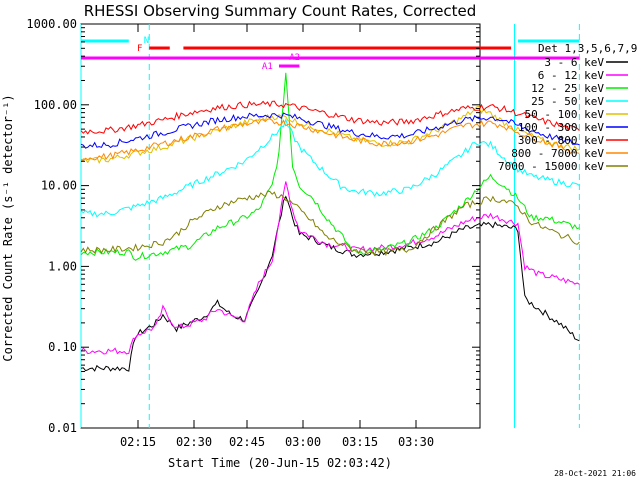 The height and width of the screenshot is (480, 640). What do you see at coordinates (557, 153) in the screenshot?
I see `legend-label-7: 800 - 7000 keV` at bounding box center [557, 153].